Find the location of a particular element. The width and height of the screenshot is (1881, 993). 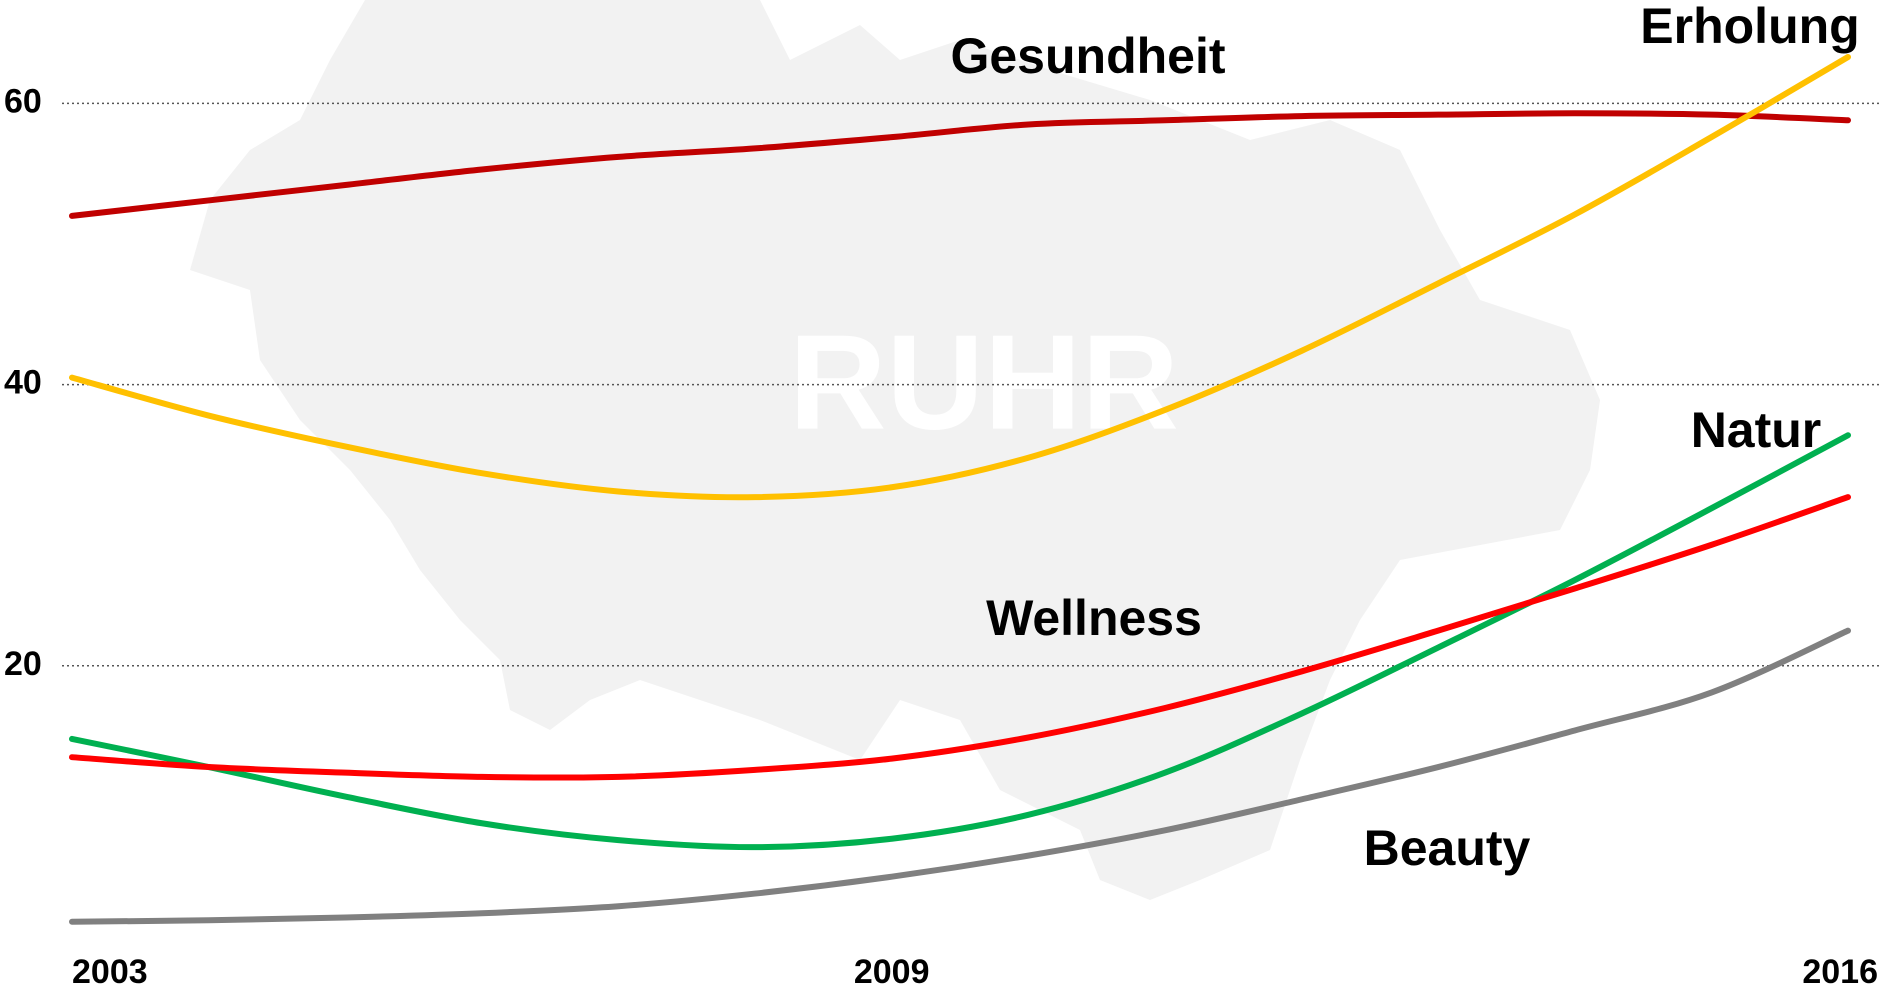

x-tick-label: 2003 is located at coordinates (110, 972).